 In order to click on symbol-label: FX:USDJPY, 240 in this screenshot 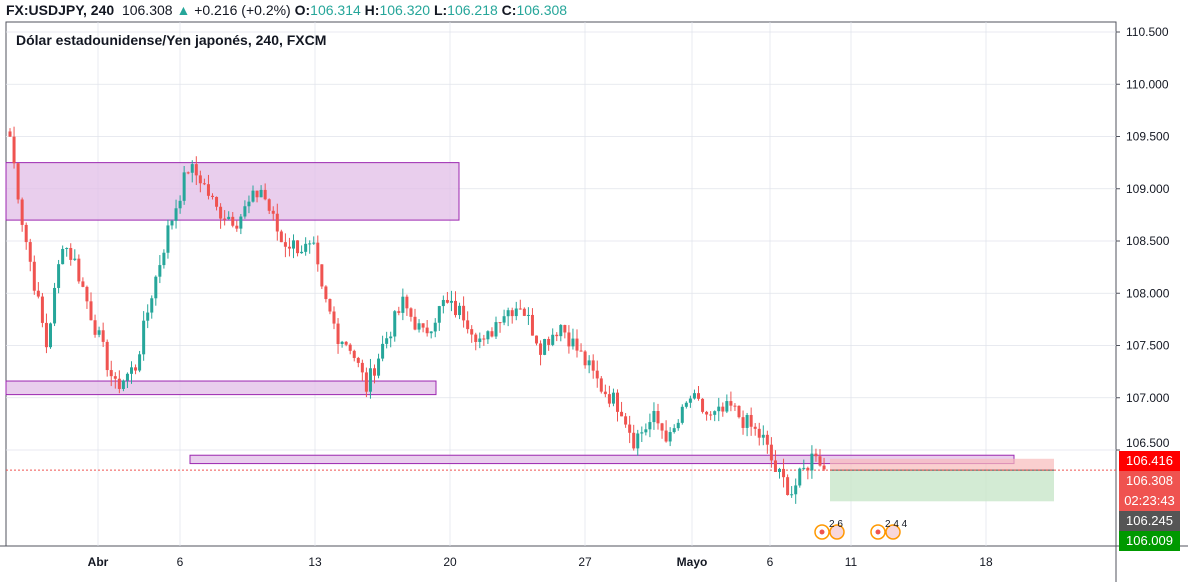, I will do `click(60, 10)`.